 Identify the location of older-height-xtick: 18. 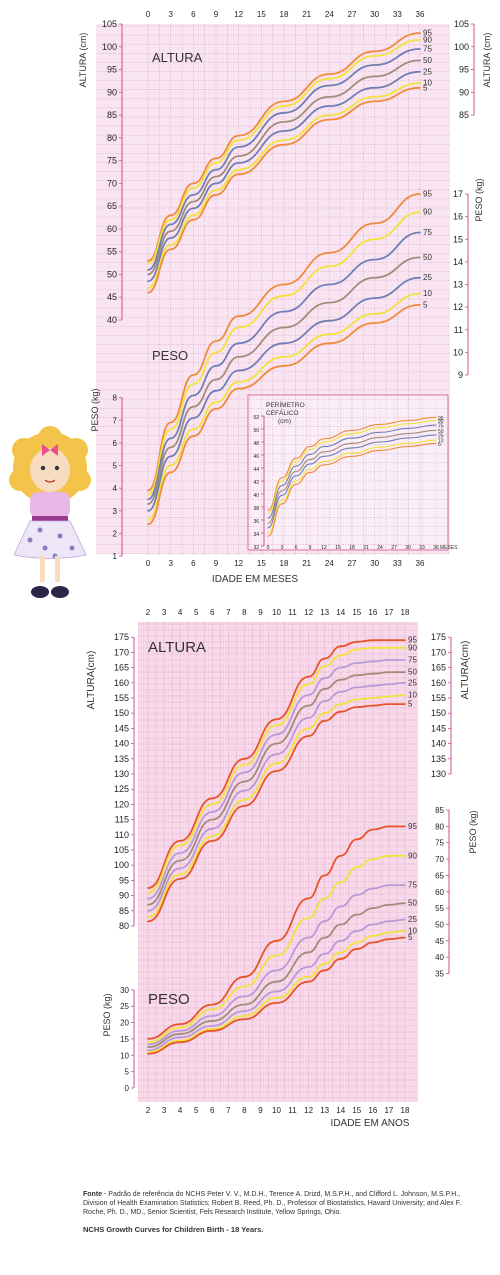
(405, 612).